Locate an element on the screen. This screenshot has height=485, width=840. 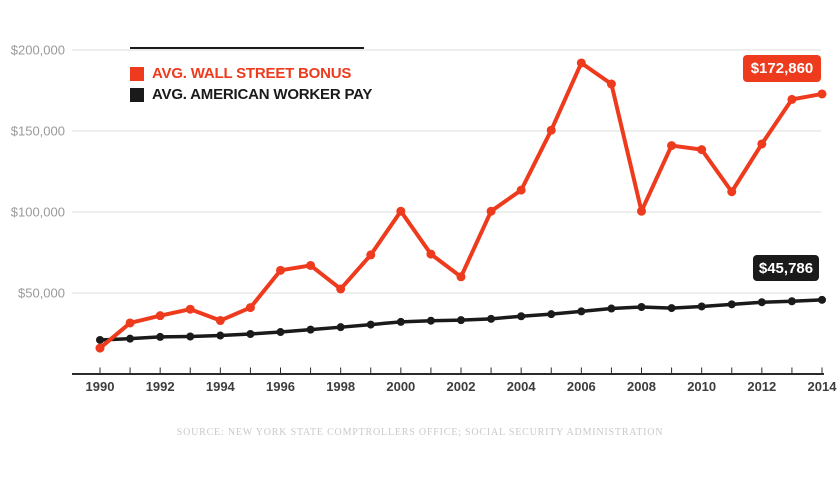
x-axis-label: 1996 is located at coordinates (280, 386).